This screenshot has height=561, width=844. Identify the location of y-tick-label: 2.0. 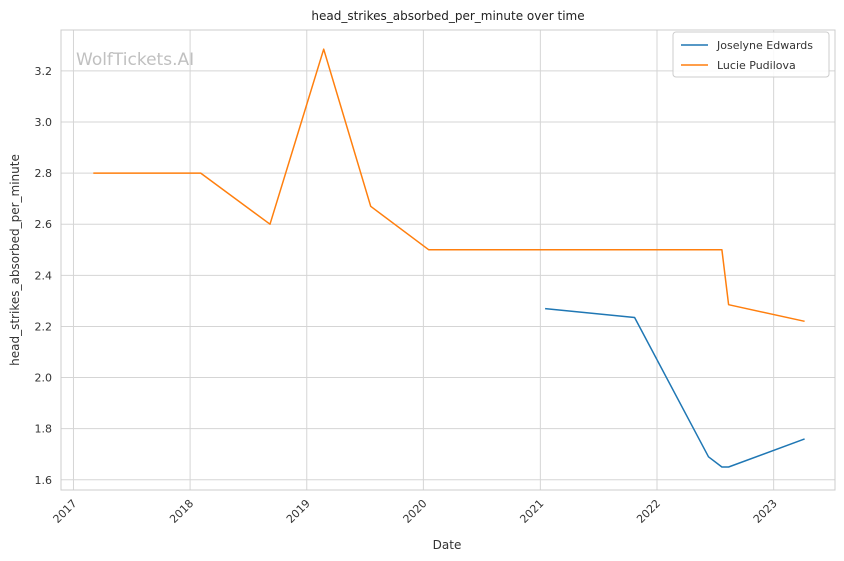
(44, 378).